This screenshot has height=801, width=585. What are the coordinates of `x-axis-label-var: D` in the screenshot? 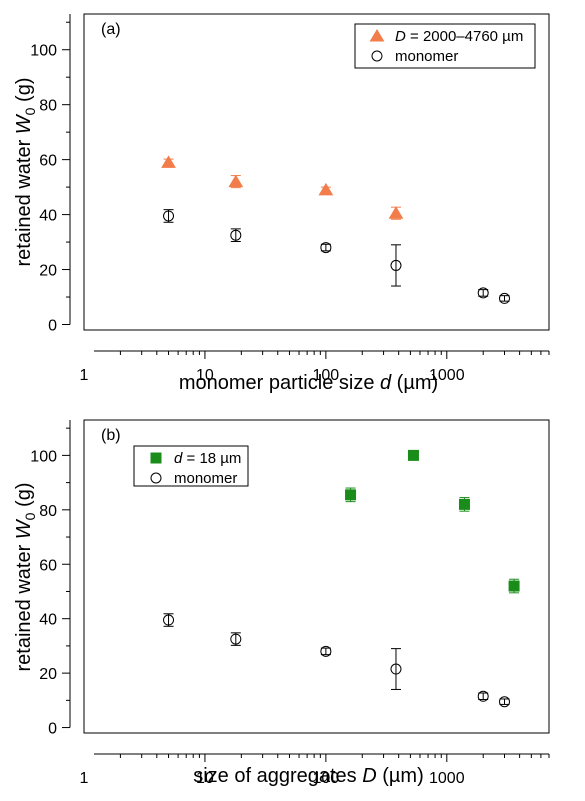 It's located at (369, 776).